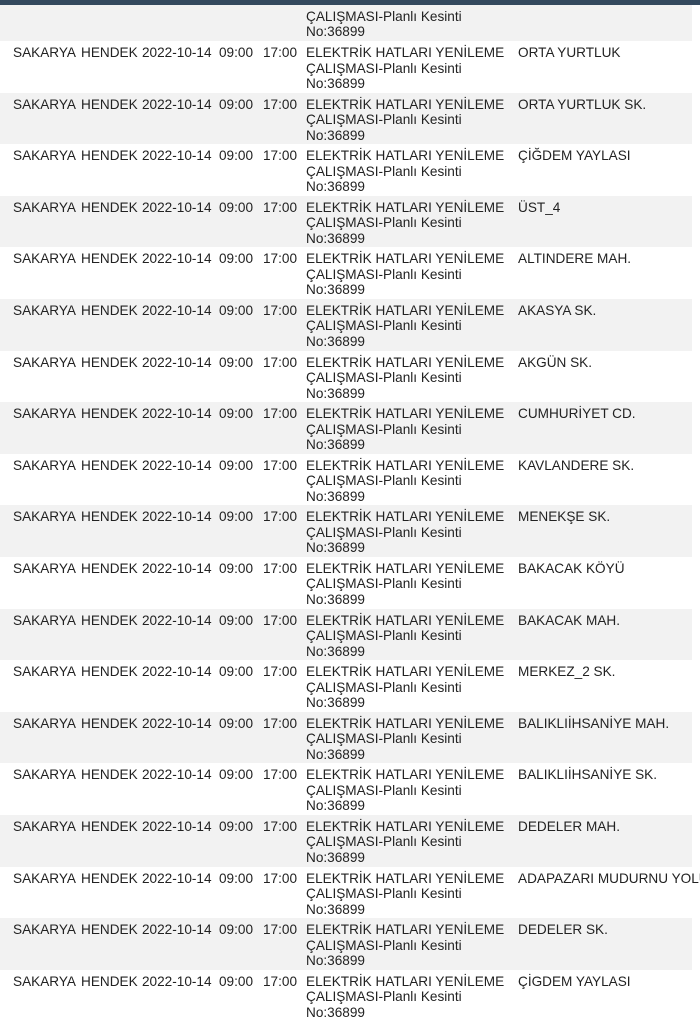 This screenshot has height=1021, width=700. I want to click on location-cell: KAVLANDERE SK., so click(576, 465).